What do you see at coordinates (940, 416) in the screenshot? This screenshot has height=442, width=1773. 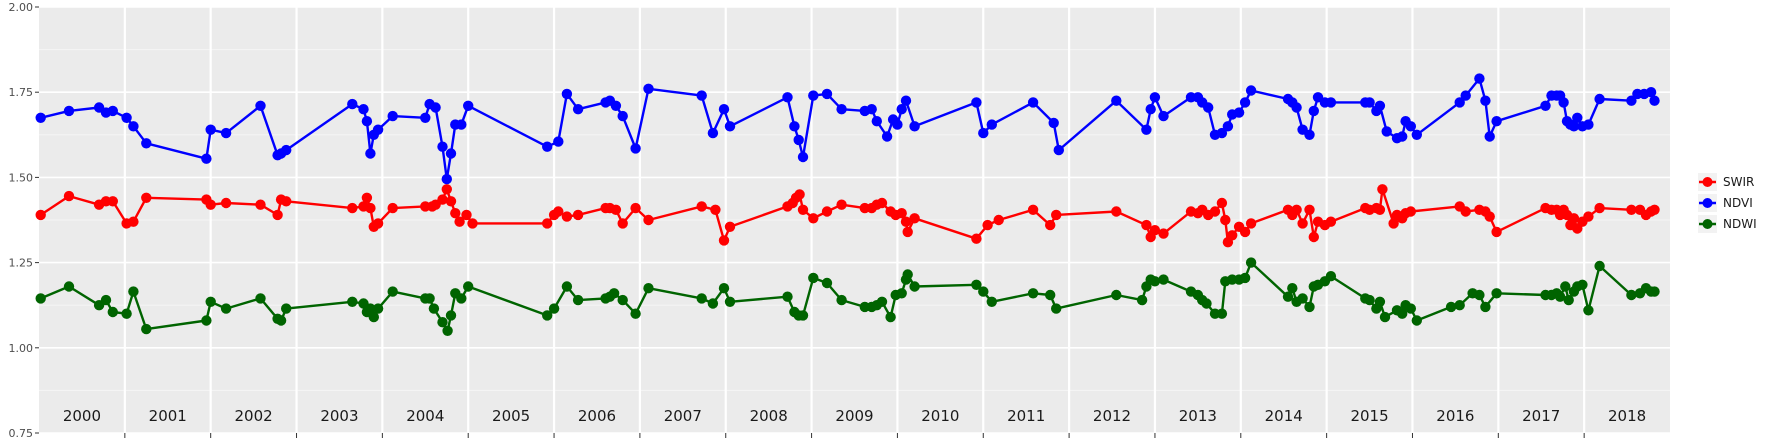 I see `year-label: 2010` at bounding box center [940, 416].